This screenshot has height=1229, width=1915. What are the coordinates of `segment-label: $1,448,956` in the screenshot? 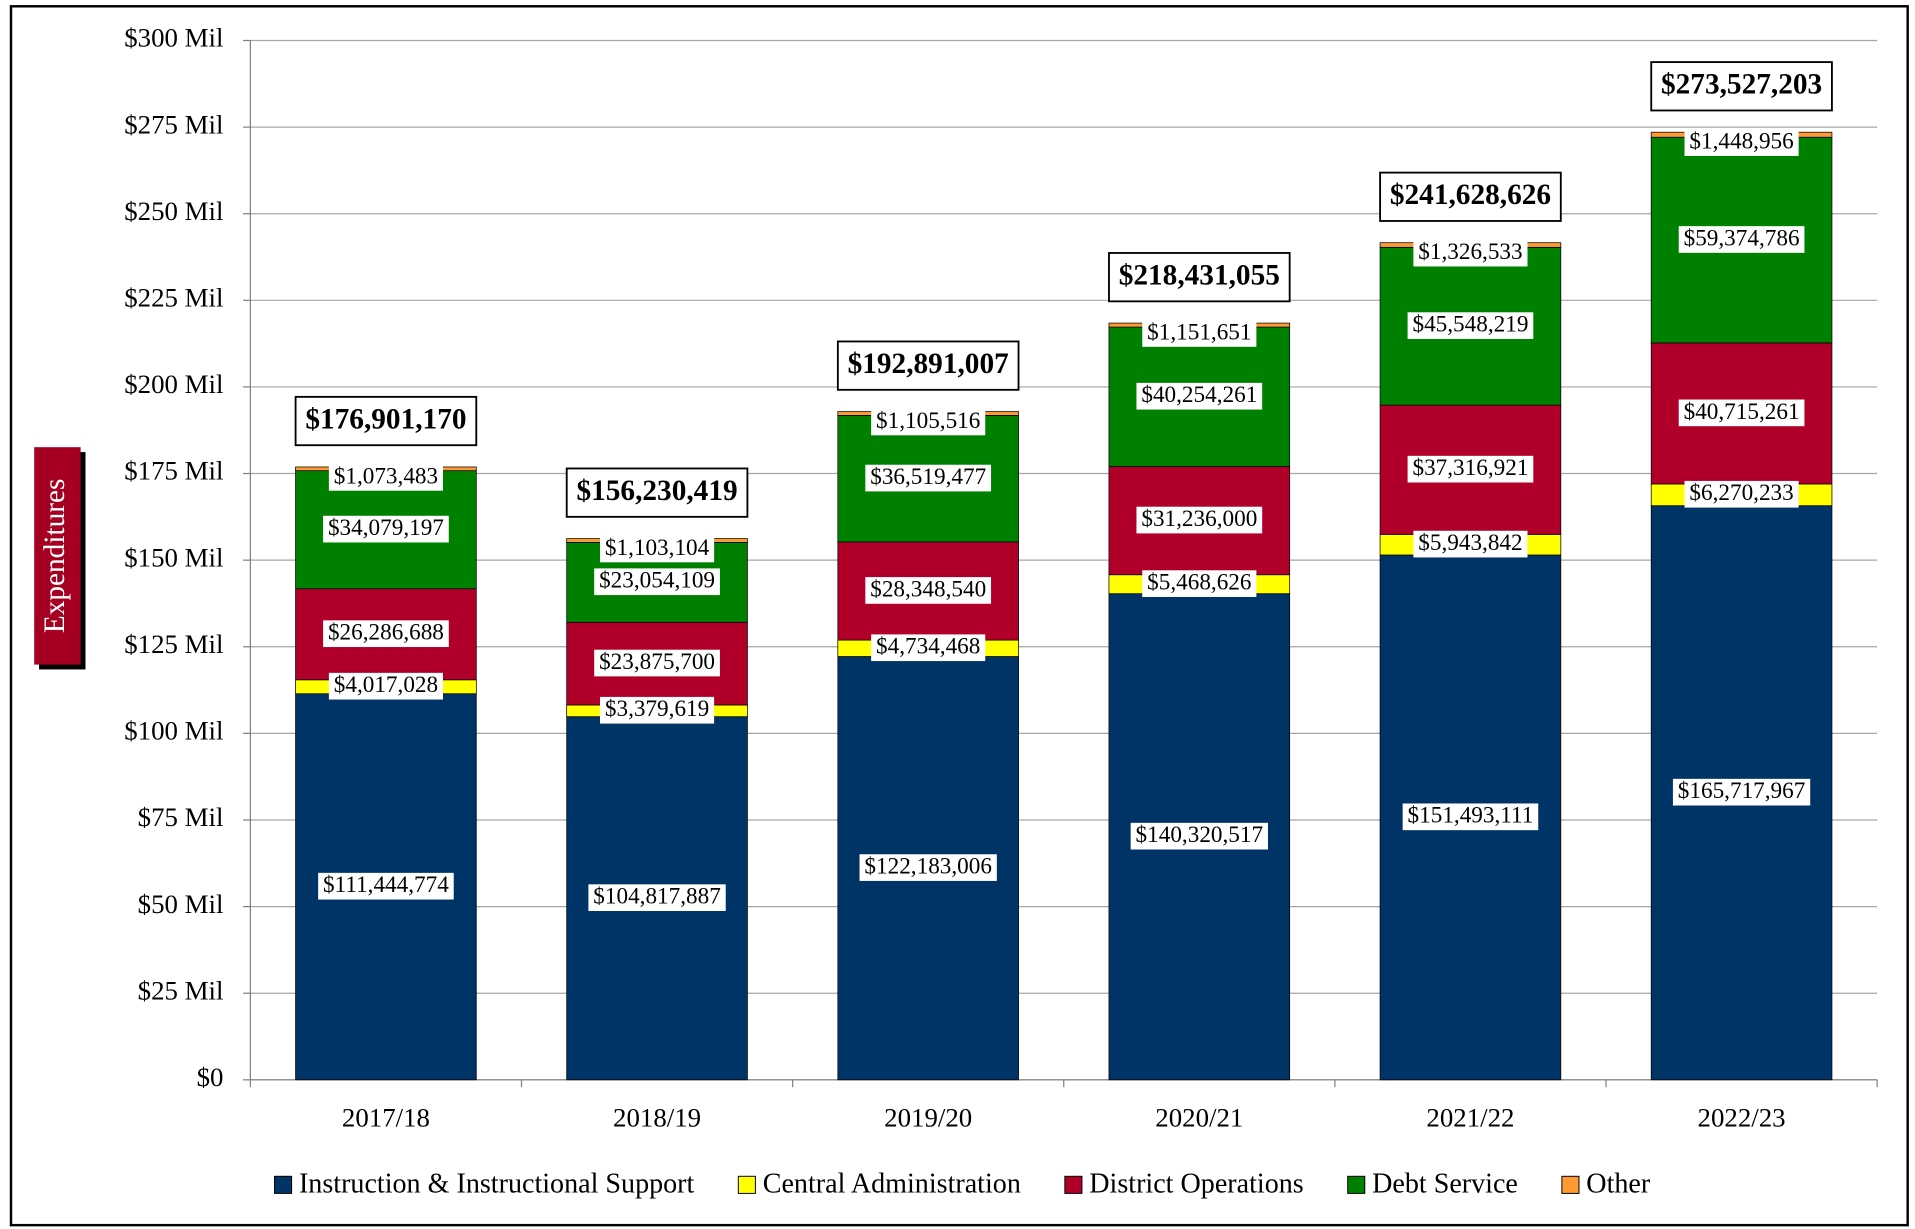 It's located at (1741, 142).